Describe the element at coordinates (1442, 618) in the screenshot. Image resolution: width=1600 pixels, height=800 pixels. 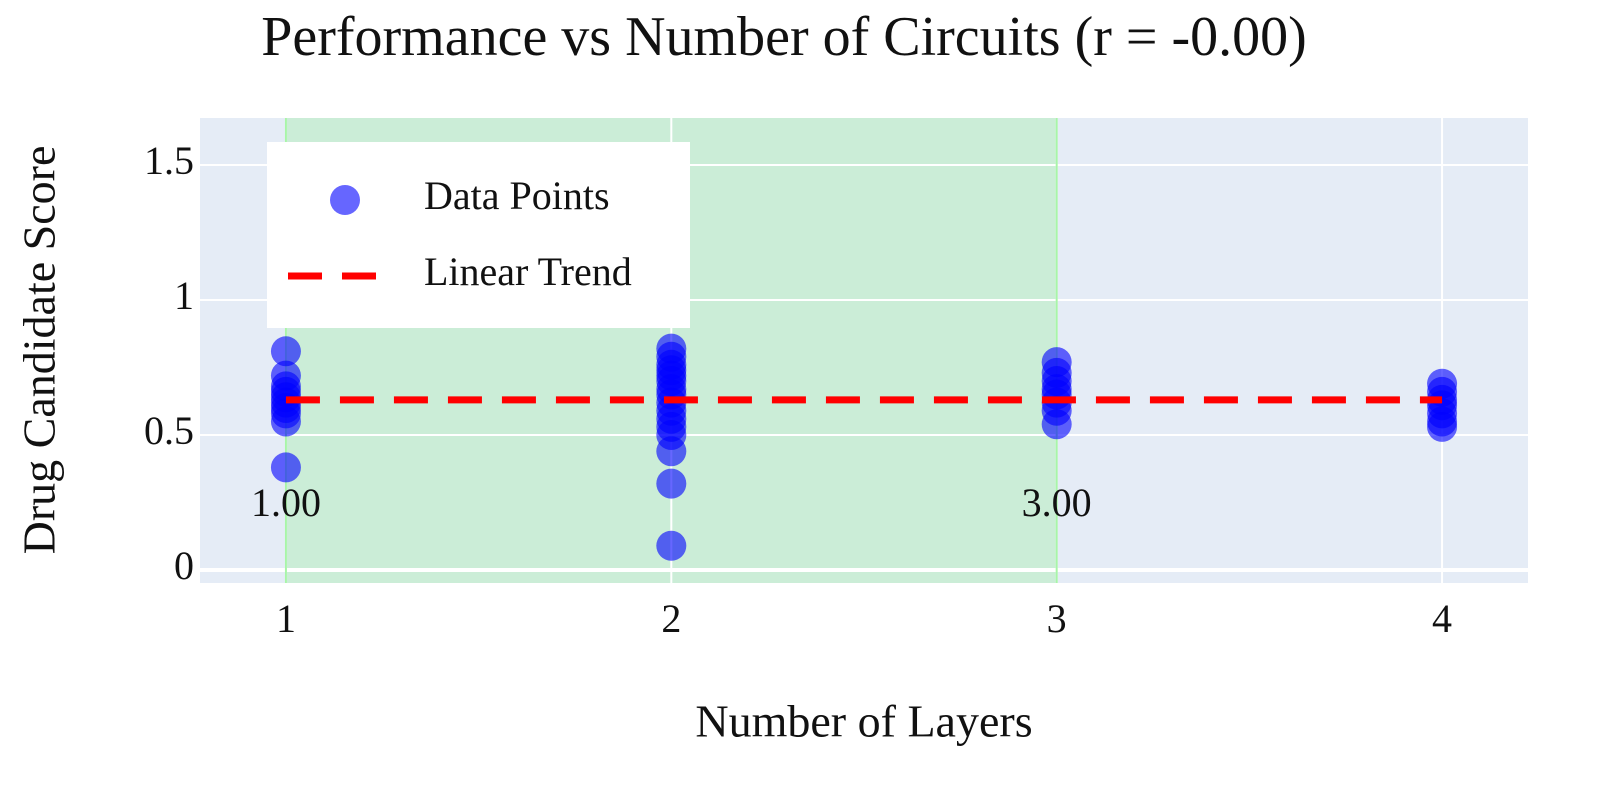
I see `x-tick-label: 4` at that location.